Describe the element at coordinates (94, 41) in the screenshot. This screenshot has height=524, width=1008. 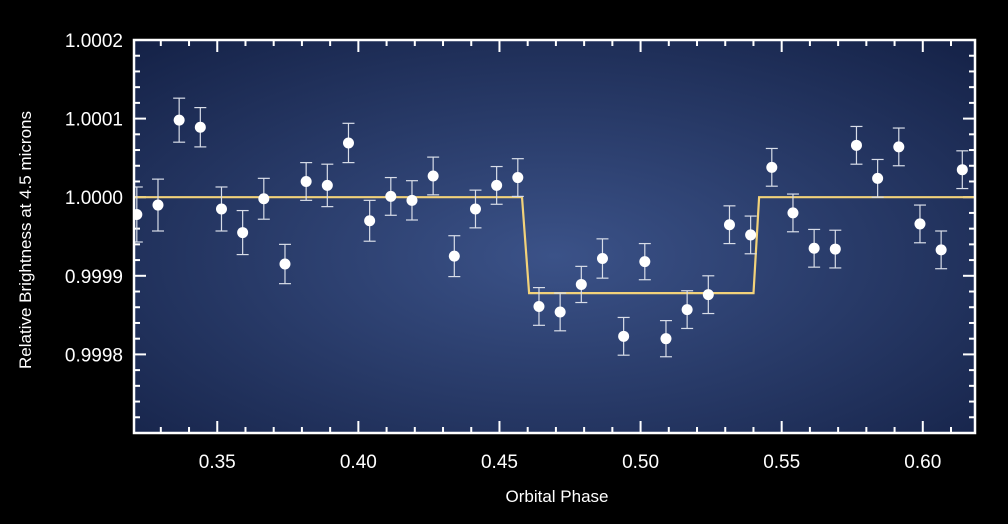
I see `y-tick-label: 1.0002` at that location.